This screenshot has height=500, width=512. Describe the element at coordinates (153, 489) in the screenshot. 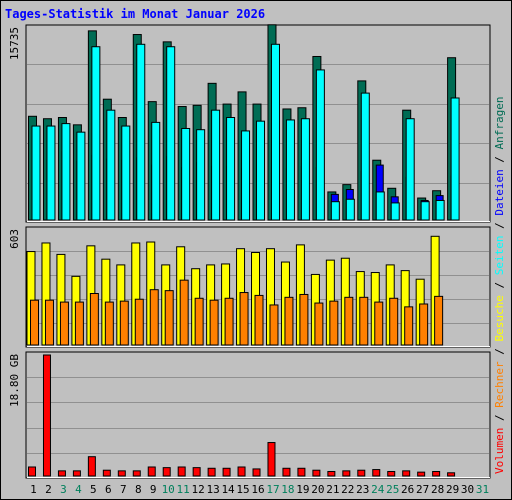

I see `x-tick-label-day-9: 9` at that location.